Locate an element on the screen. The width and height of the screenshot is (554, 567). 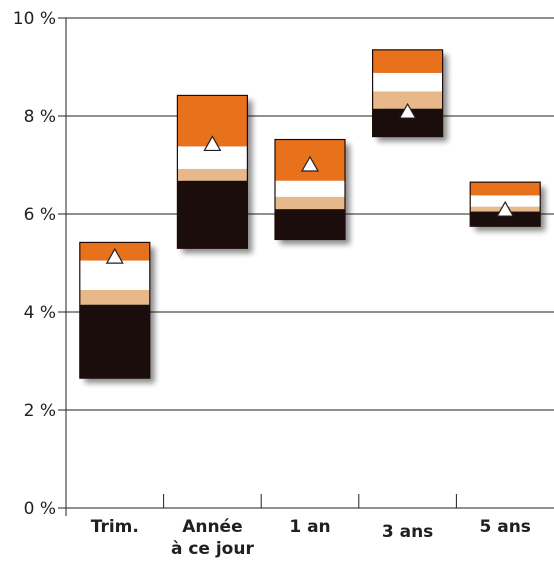
x-tick-label-line: 1 an is located at coordinates (309, 527).